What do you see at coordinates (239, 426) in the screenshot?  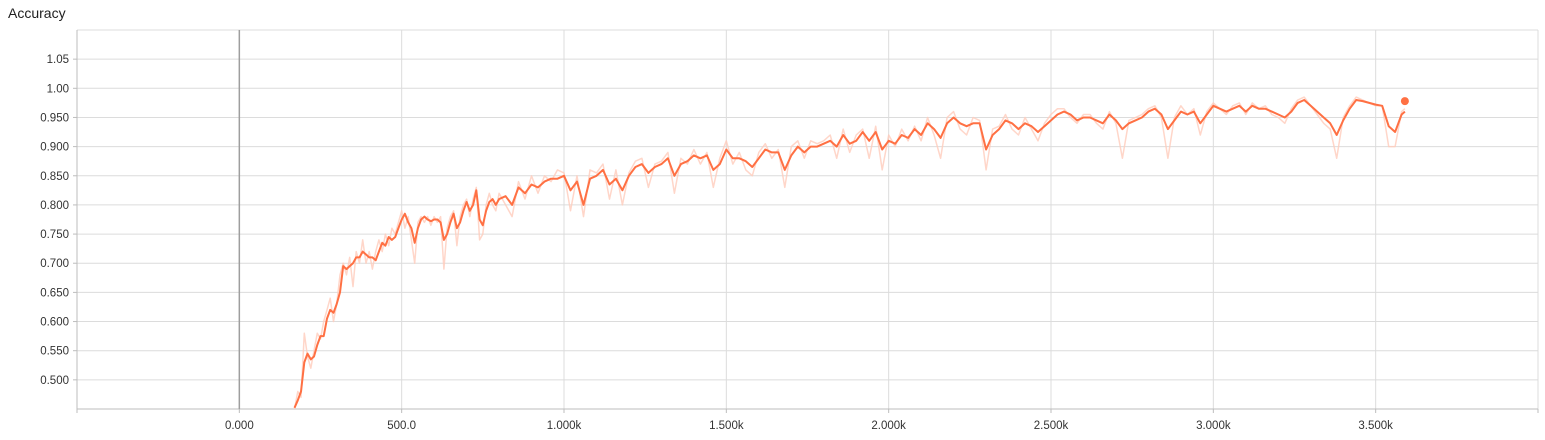 I see `x-tick-label: 0.000` at bounding box center [239, 426].